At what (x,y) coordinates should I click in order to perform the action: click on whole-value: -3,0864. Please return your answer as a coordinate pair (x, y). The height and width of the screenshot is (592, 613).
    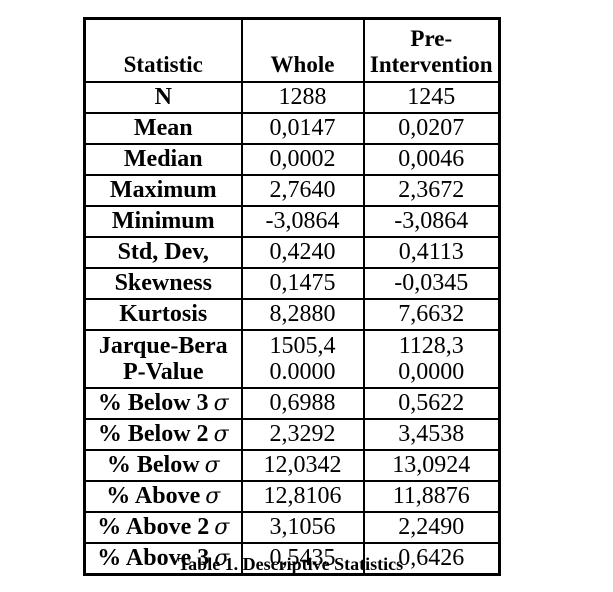
    Looking at the image, I should click on (302, 221).